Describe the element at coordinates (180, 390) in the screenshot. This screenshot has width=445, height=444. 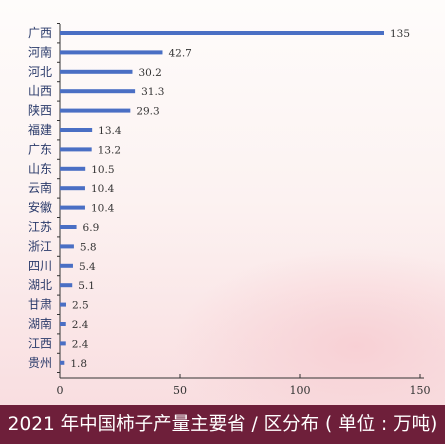
I see `x-tick-label: 50` at that location.